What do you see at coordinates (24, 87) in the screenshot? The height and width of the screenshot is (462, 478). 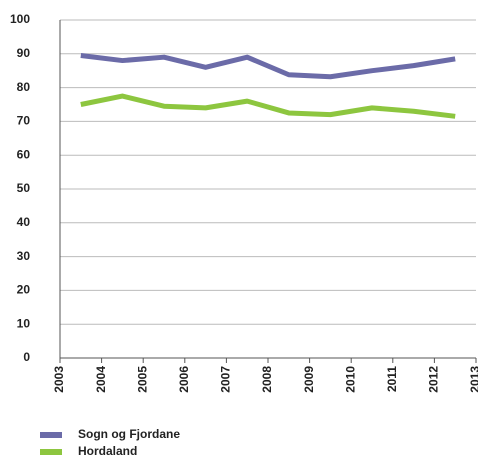 I see `y-tick-label: 80` at bounding box center [24, 87].